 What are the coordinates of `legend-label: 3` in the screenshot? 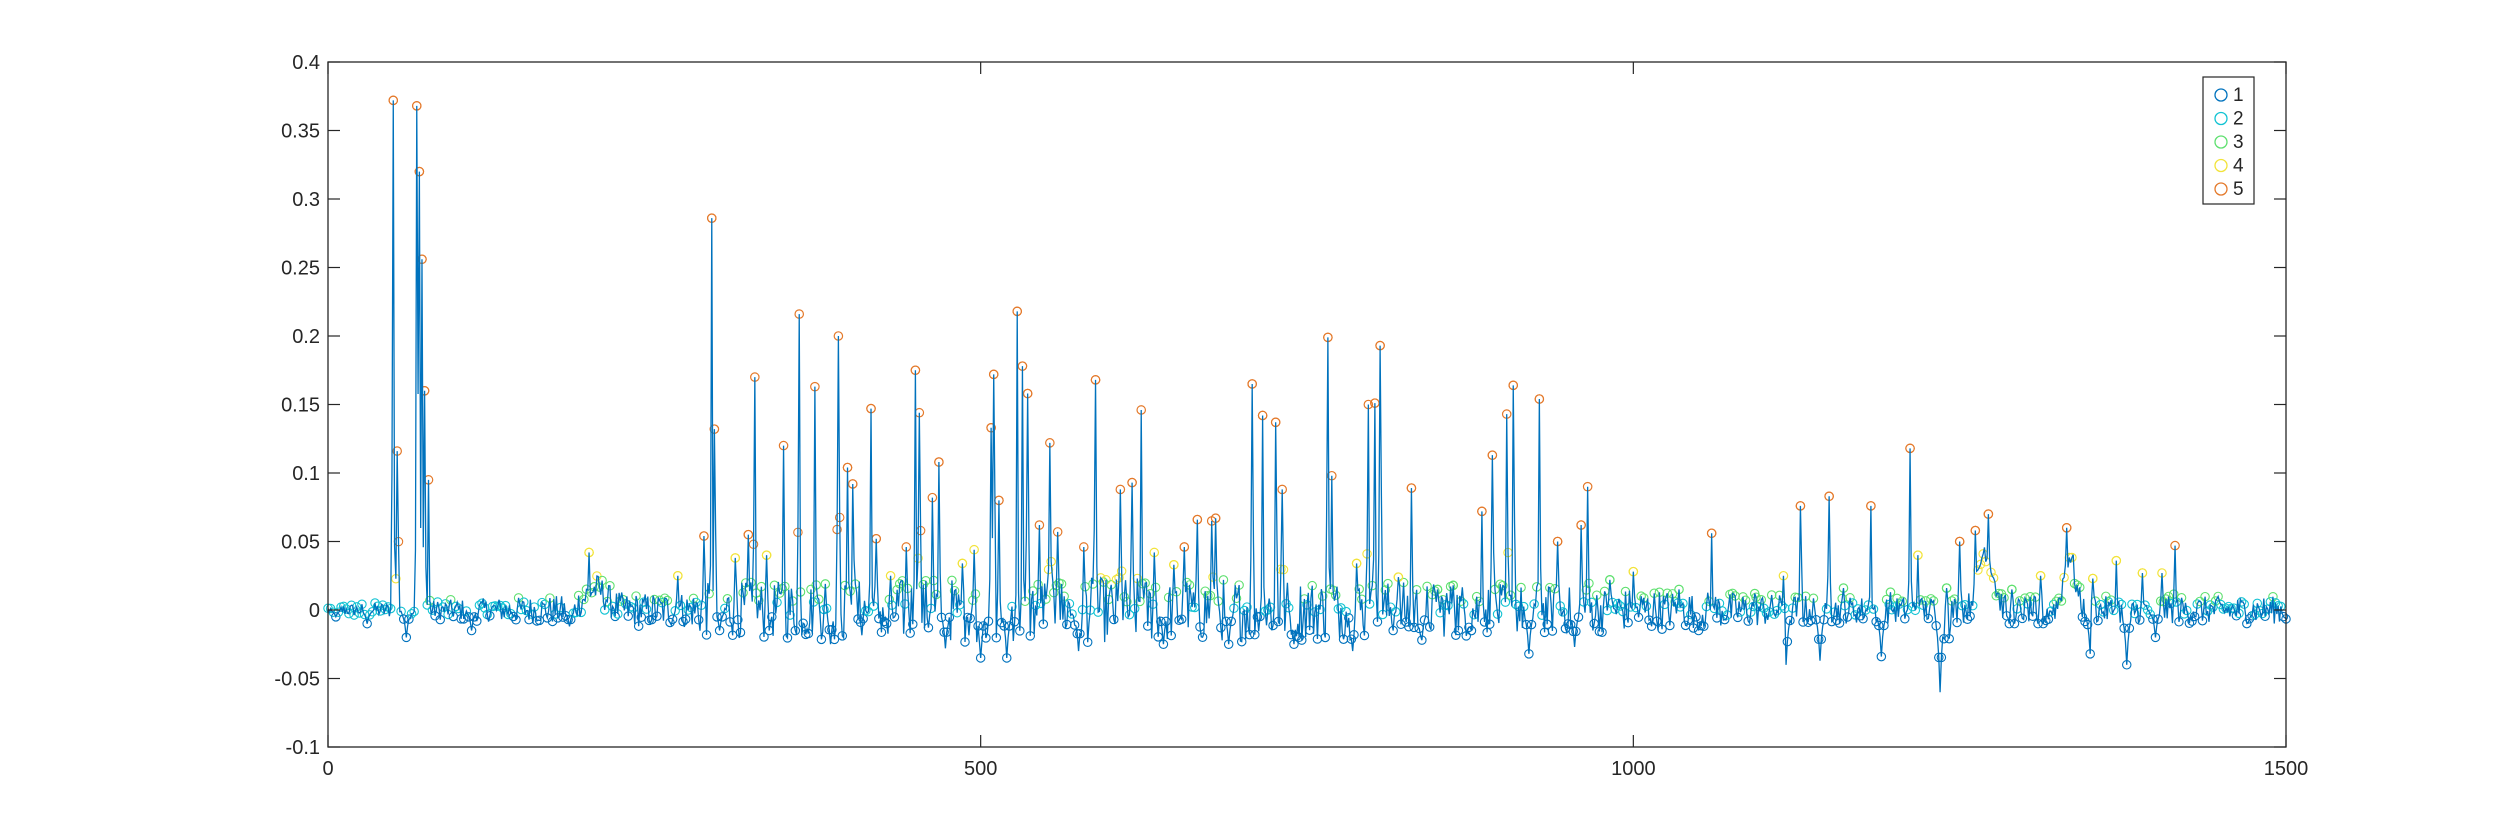 It's located at (2238, 142).